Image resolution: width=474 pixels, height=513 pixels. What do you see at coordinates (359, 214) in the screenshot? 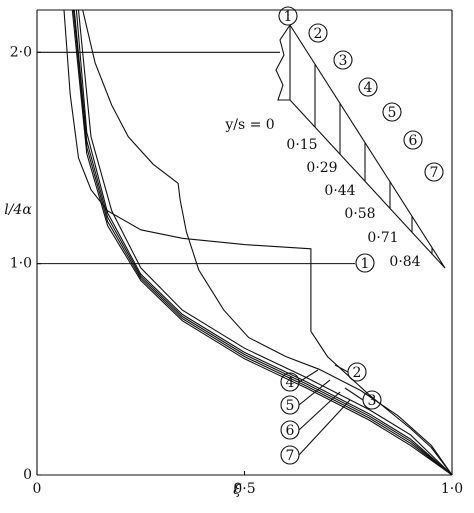
I see `inset-station-label: 0·58` at bounding box center [359, 214].